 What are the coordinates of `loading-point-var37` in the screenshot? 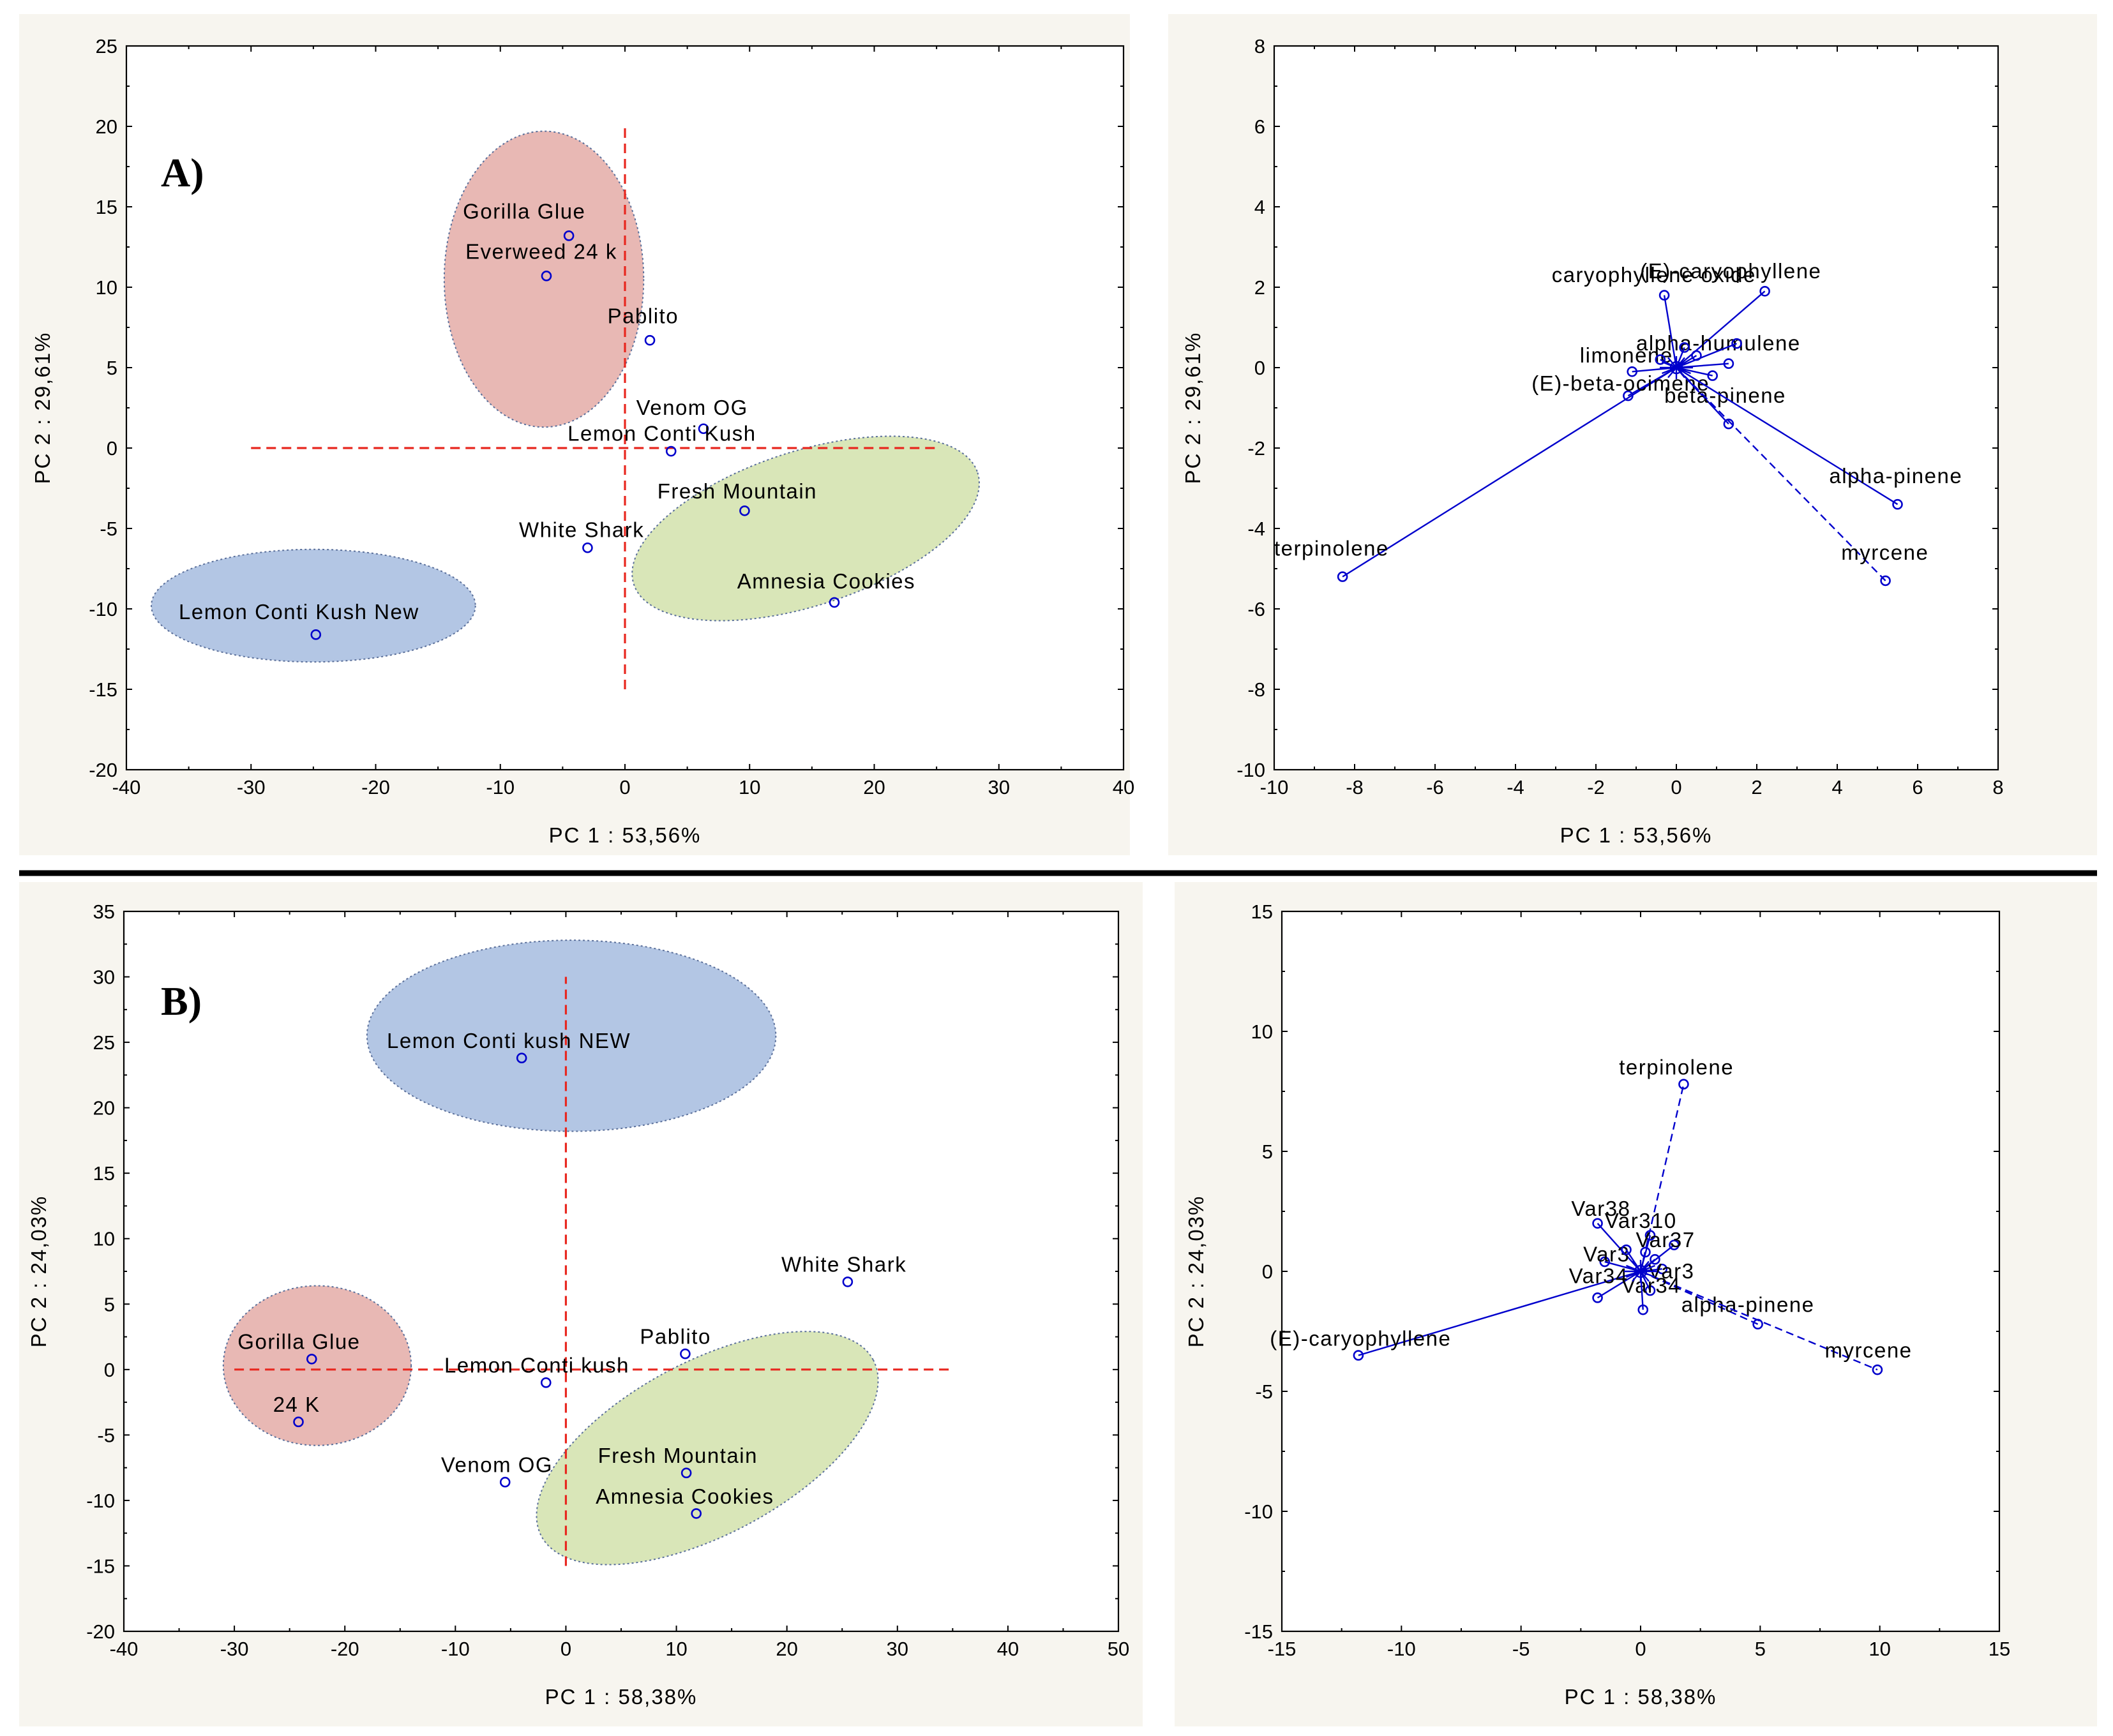 It's located at (1674, 1244).